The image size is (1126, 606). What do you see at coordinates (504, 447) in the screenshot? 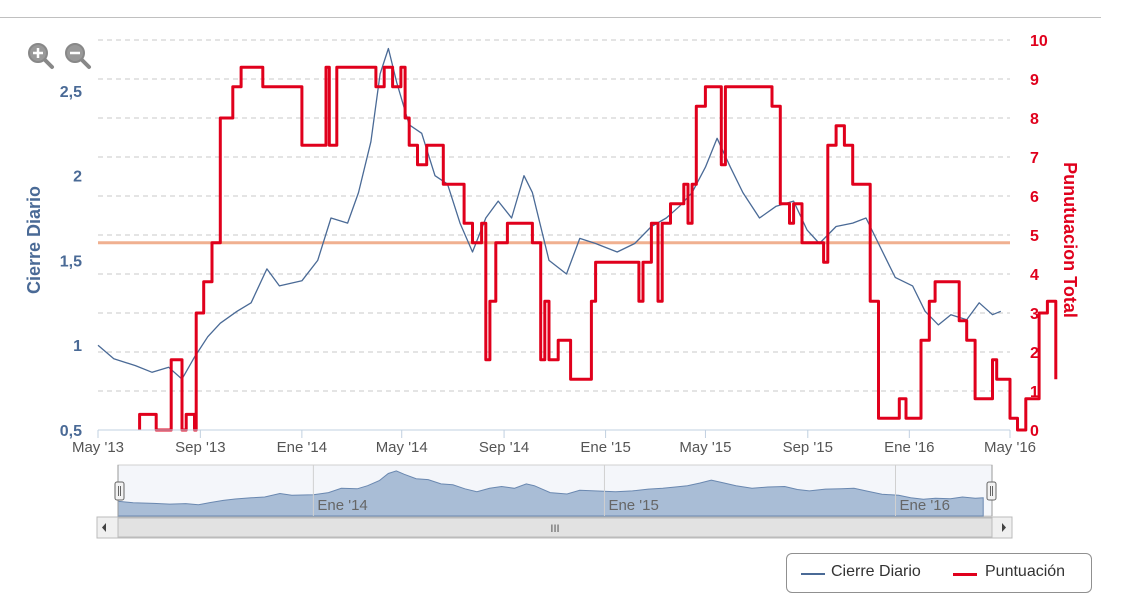
I see `x-tick-label: Sep '14` at bounding box center [504, 447].